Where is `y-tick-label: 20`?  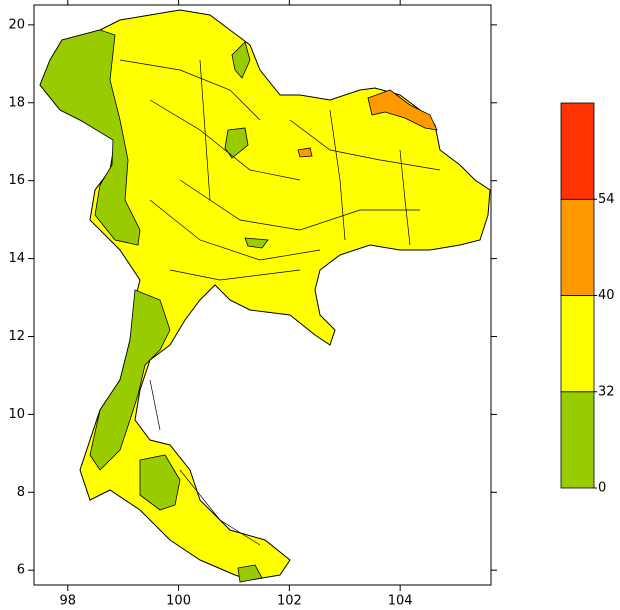 y-tick-label: 20 is located at coordinates (16, 24).